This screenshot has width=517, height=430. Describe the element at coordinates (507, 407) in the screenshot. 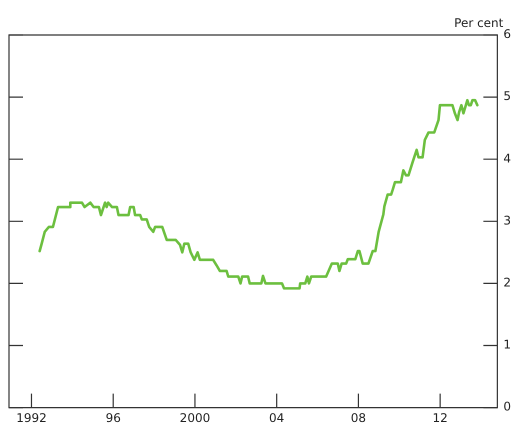

I see `y-tick-label: 0` at that location.